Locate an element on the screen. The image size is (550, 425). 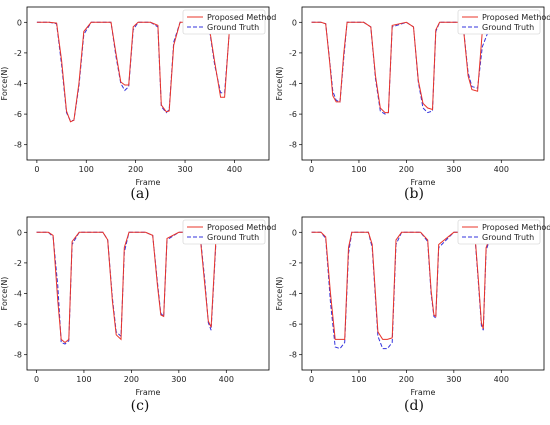
panel-caption: (b) is located at coordinates (414, 194).